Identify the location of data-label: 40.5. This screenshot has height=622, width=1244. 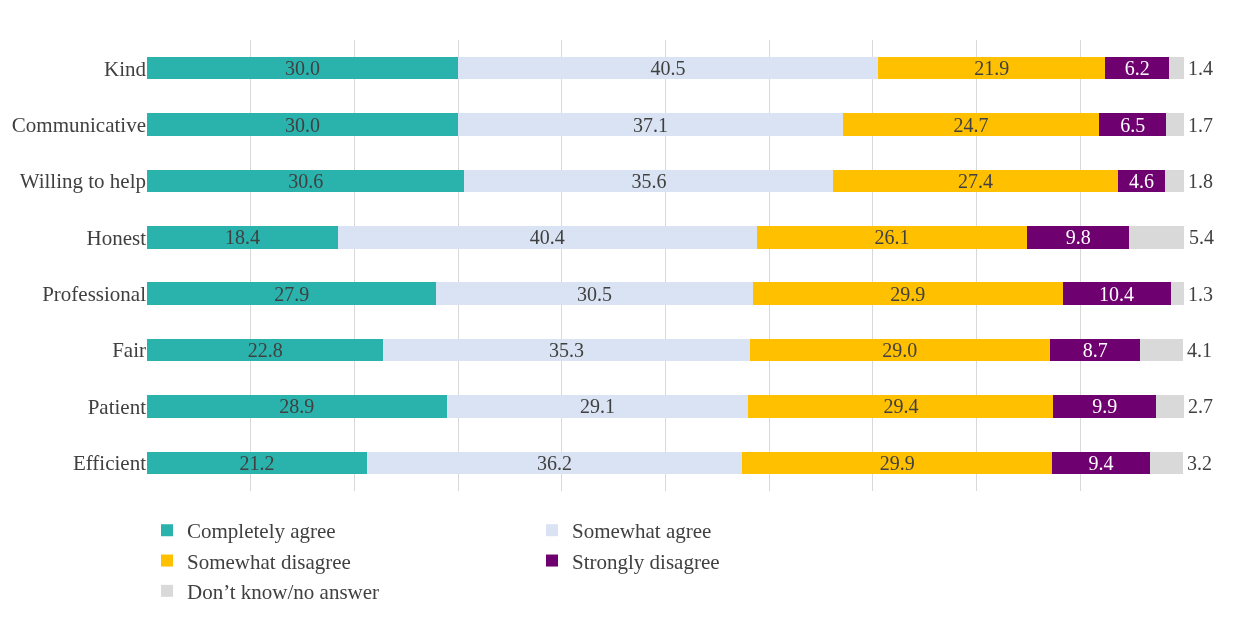
(668, 68).